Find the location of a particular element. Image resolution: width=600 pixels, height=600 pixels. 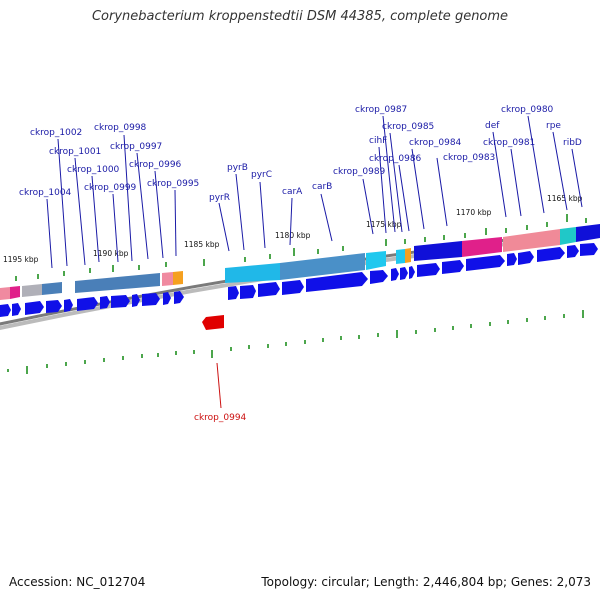

gene-label-ckrop_0998: ckrop_0998 is located at coordinates (120, 128).